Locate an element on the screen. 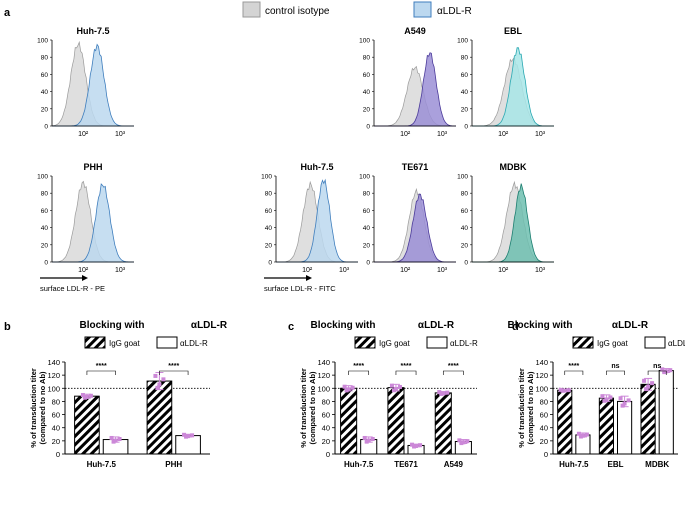 Image resolution: width=685 pixels, height=520 pixels. legend-control-label: control isotype is located at coordinates (297, 11).